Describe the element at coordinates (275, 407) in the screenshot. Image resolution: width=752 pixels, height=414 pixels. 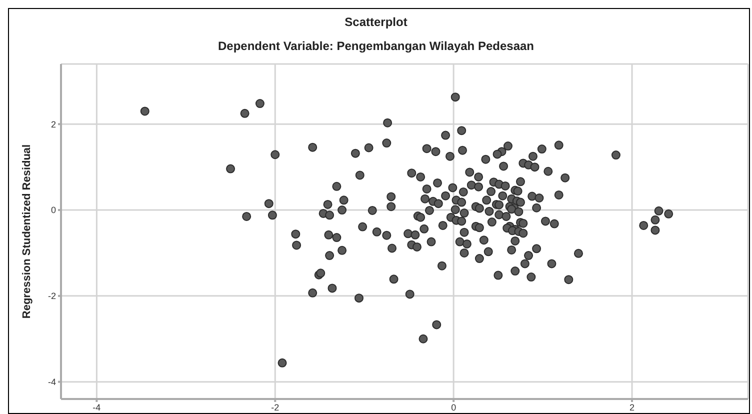
I see `x-tick-label: -2` at that location.